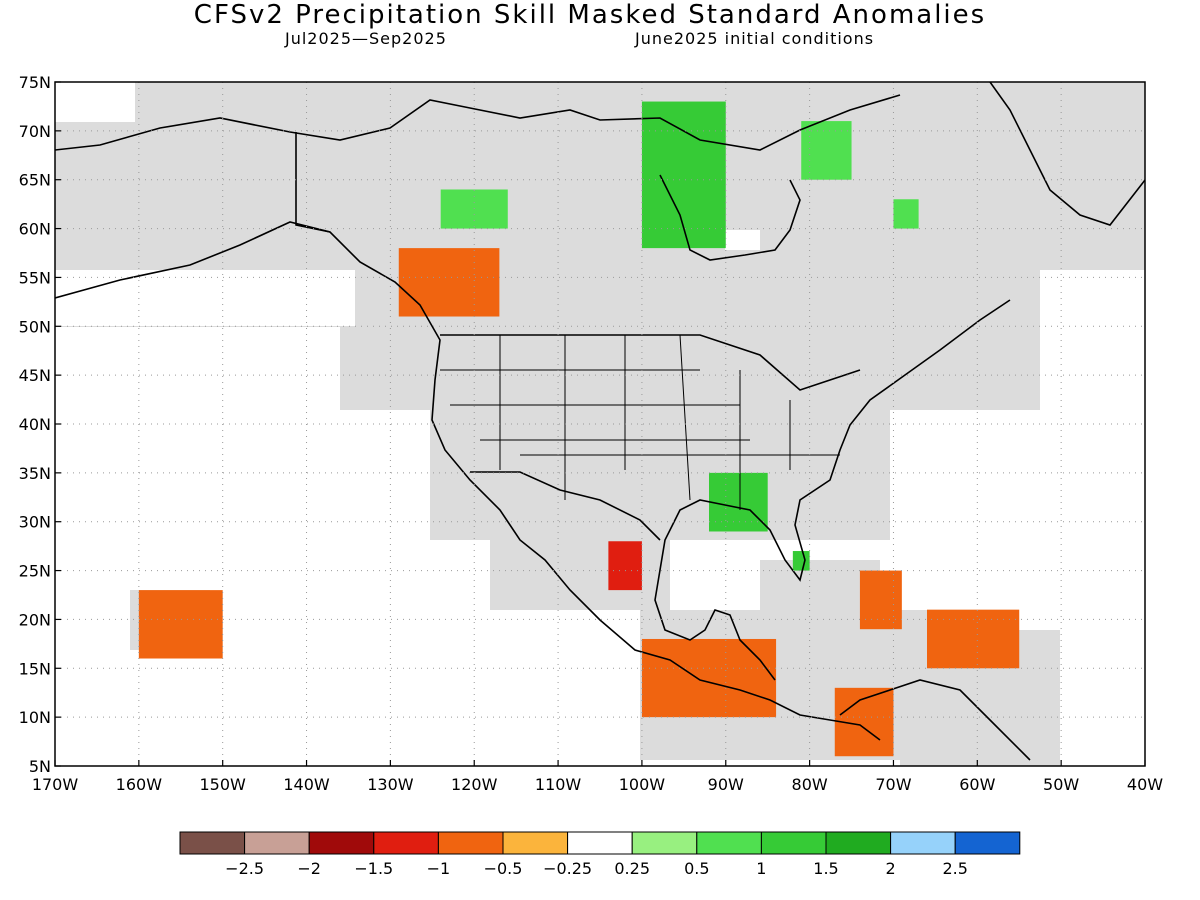 This screenshot has width=1200, height=900. I want to click on masked-conus, so click(660, 470).